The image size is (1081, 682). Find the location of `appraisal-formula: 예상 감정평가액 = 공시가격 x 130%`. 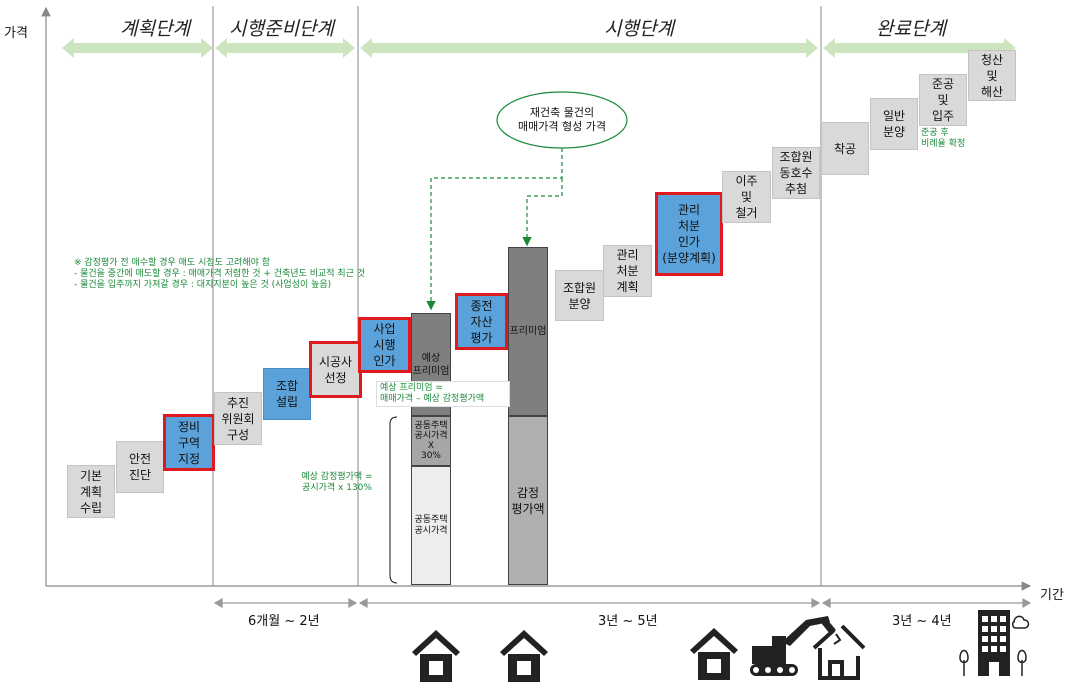

appraisal-formula: 예상 감정평가액 = 공시가격 x 130% is located at coordinates (337, 482).